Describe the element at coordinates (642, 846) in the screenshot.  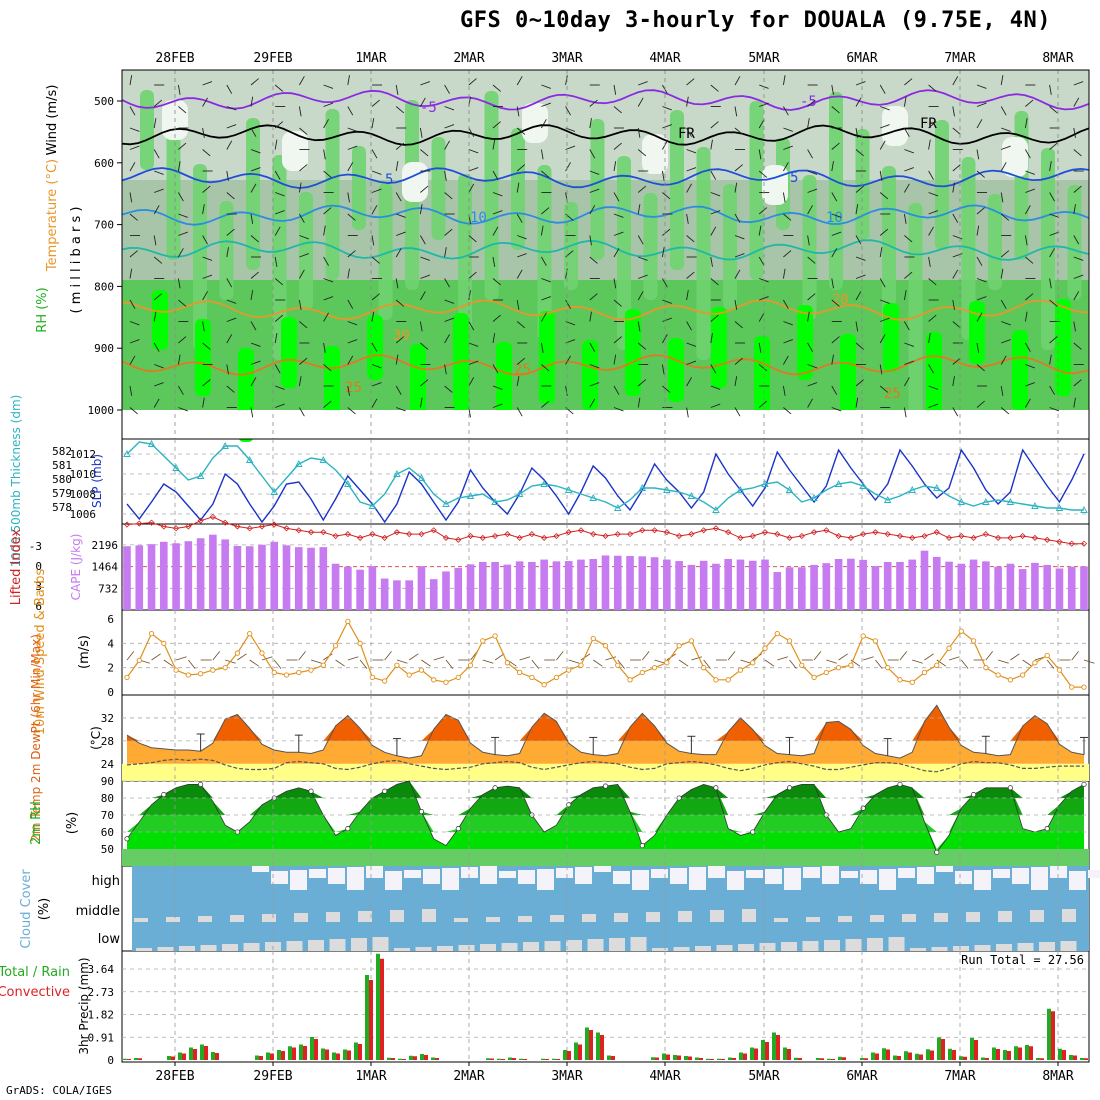
I see `rh-marker` at that location.